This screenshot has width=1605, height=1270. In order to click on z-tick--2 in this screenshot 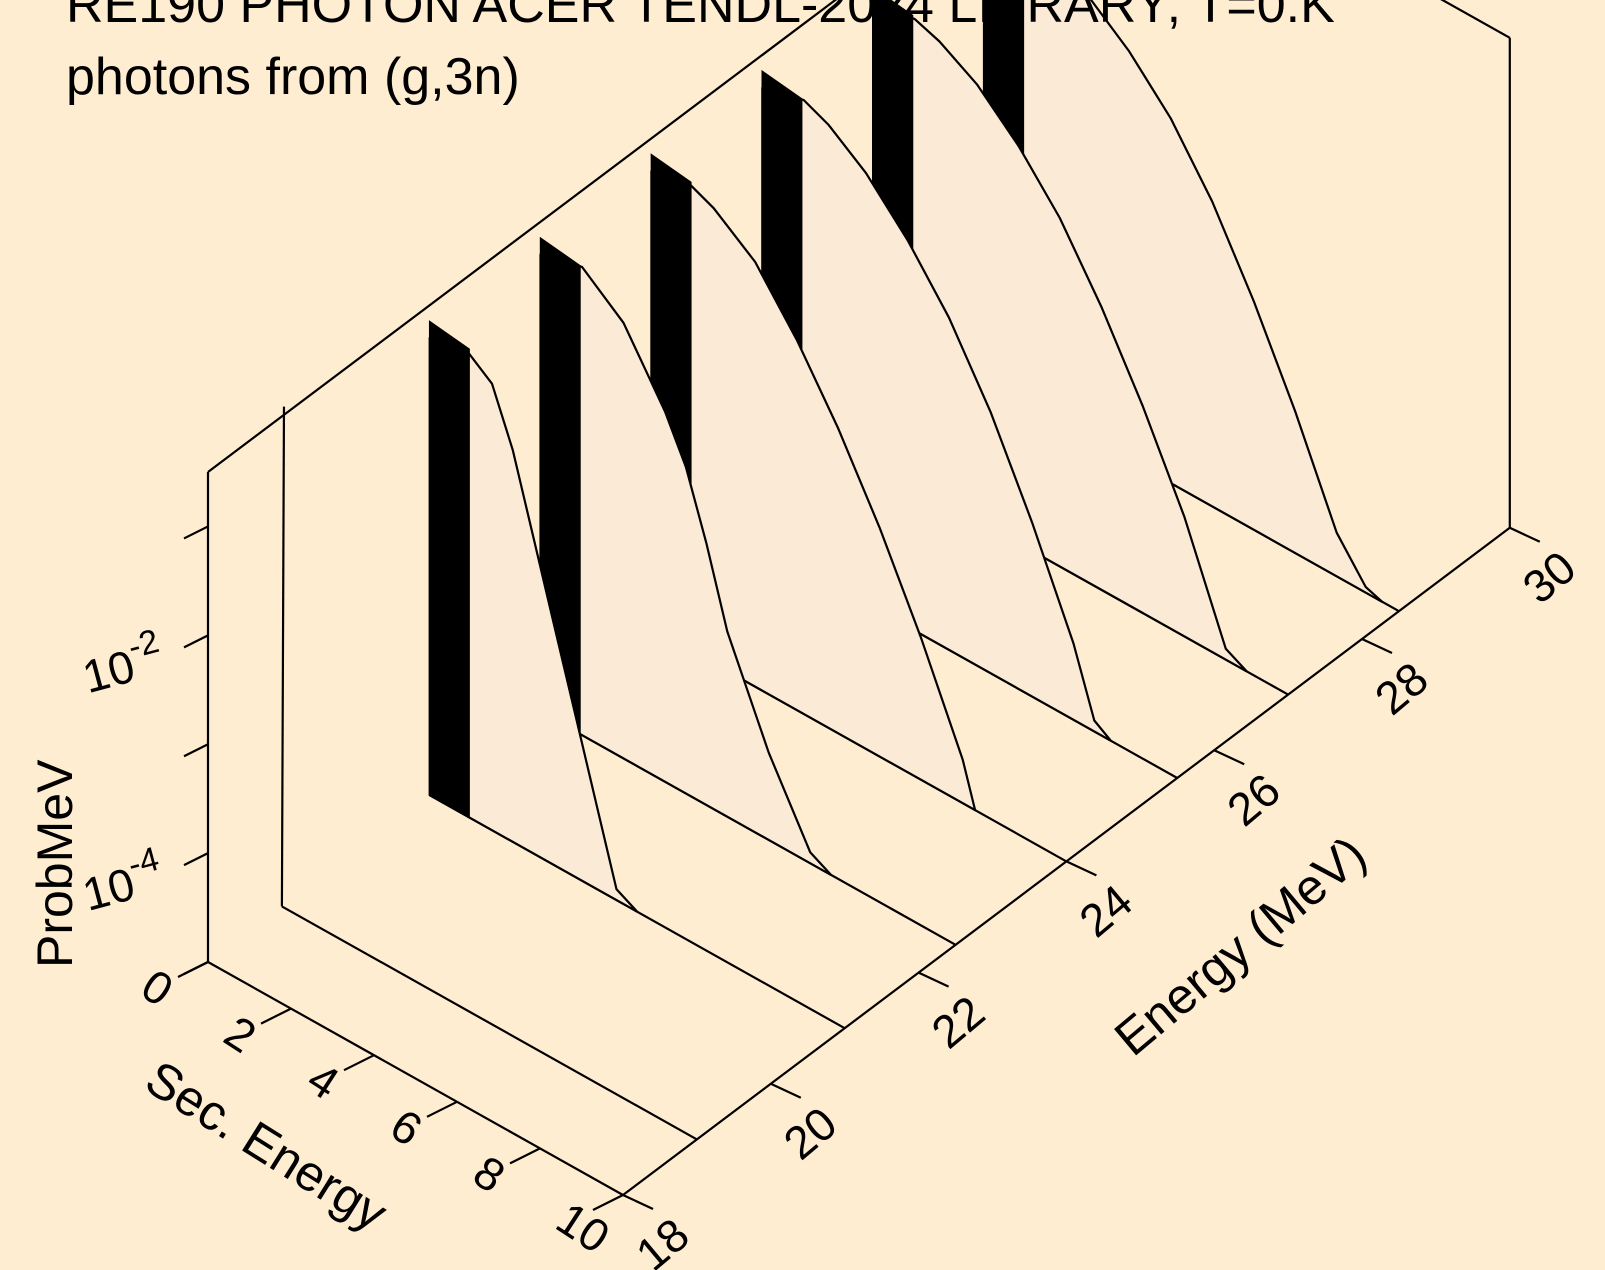, I will do `click(196, 641)`.